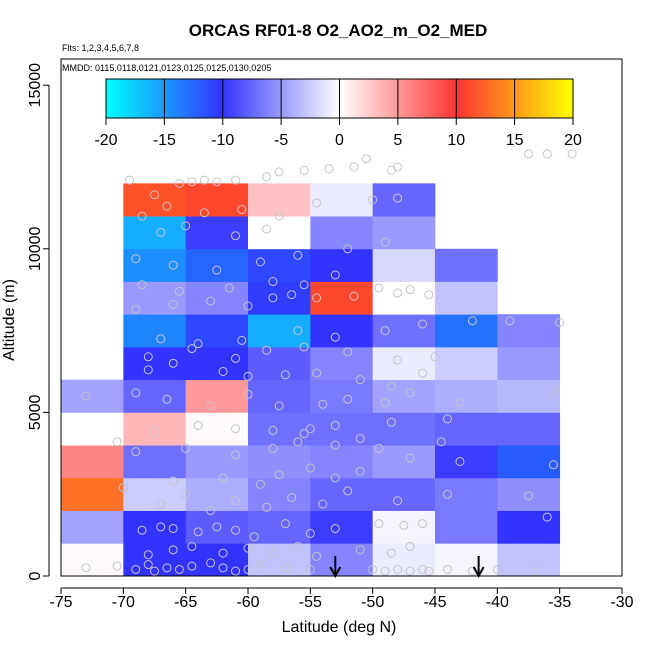 Image resolution: width=650 pixels, height=655 pixels. What do you see at coordinates (247, 602) in the screenshot?
I see `x-tick-label: -60` at bounding box center [247, 602].